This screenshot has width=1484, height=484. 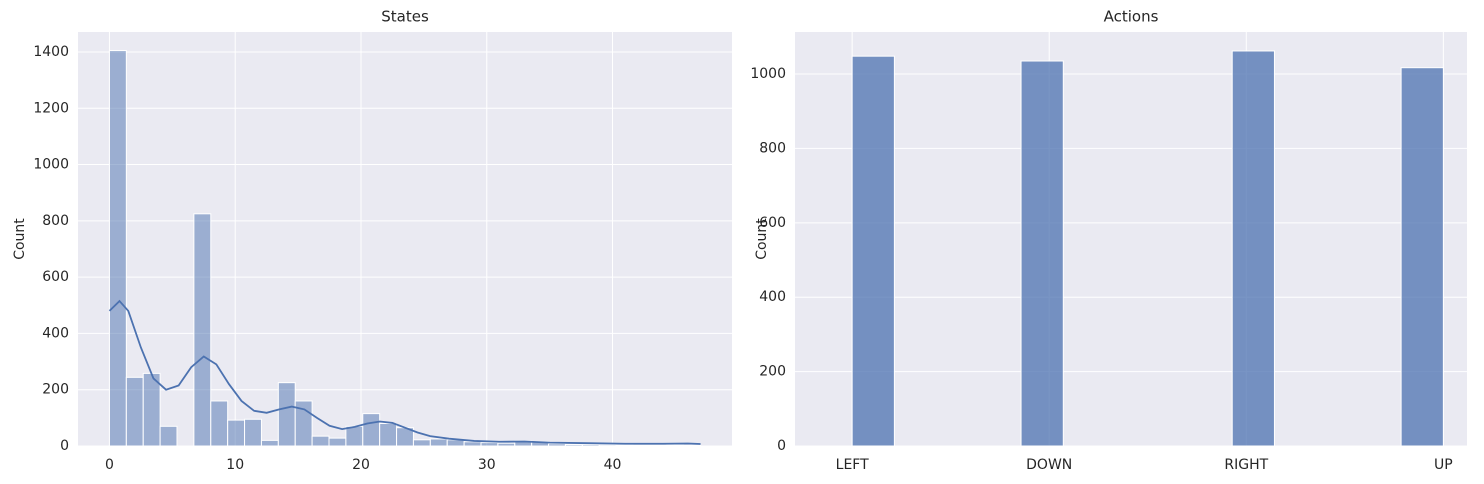 I want to click on x-tick-label: 40, so click(x=613, y=465).